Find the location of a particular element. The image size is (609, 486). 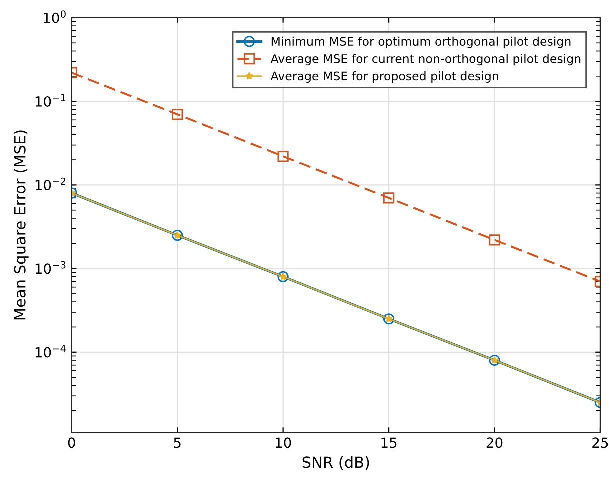

legend-label: Minimum MSE for optimum orthogonal pilot design is located at coordinates (421, 42).